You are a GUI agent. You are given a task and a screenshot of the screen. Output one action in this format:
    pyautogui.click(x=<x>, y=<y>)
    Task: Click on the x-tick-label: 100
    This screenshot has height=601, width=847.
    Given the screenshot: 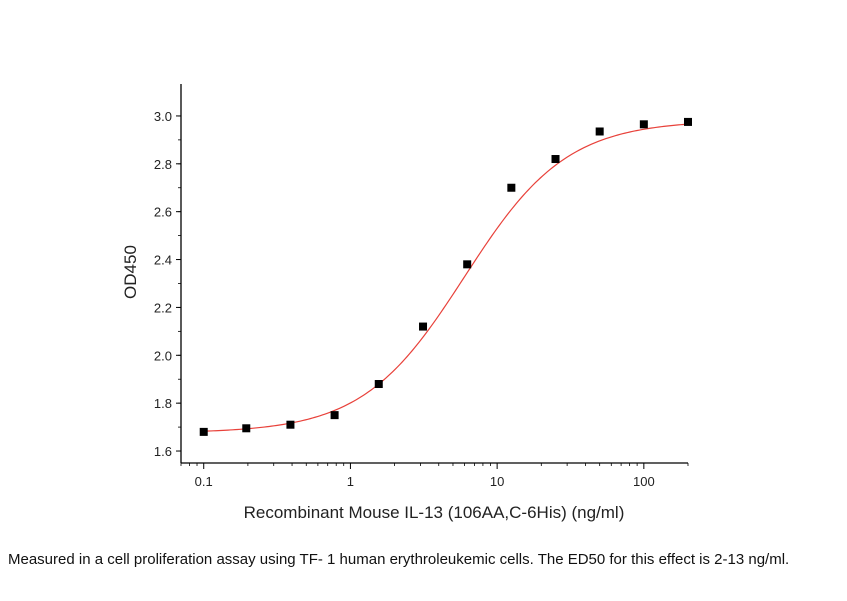 What is the action you would take?
    pyautogui.click(x=644, y=481)
    